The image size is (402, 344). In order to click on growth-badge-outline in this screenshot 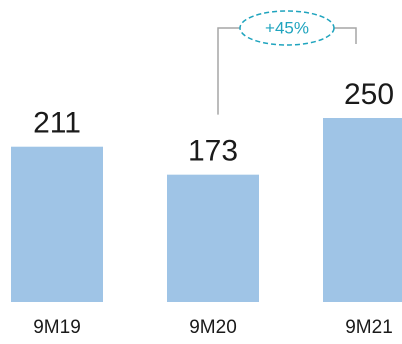, I will do `click(287, 28)`.